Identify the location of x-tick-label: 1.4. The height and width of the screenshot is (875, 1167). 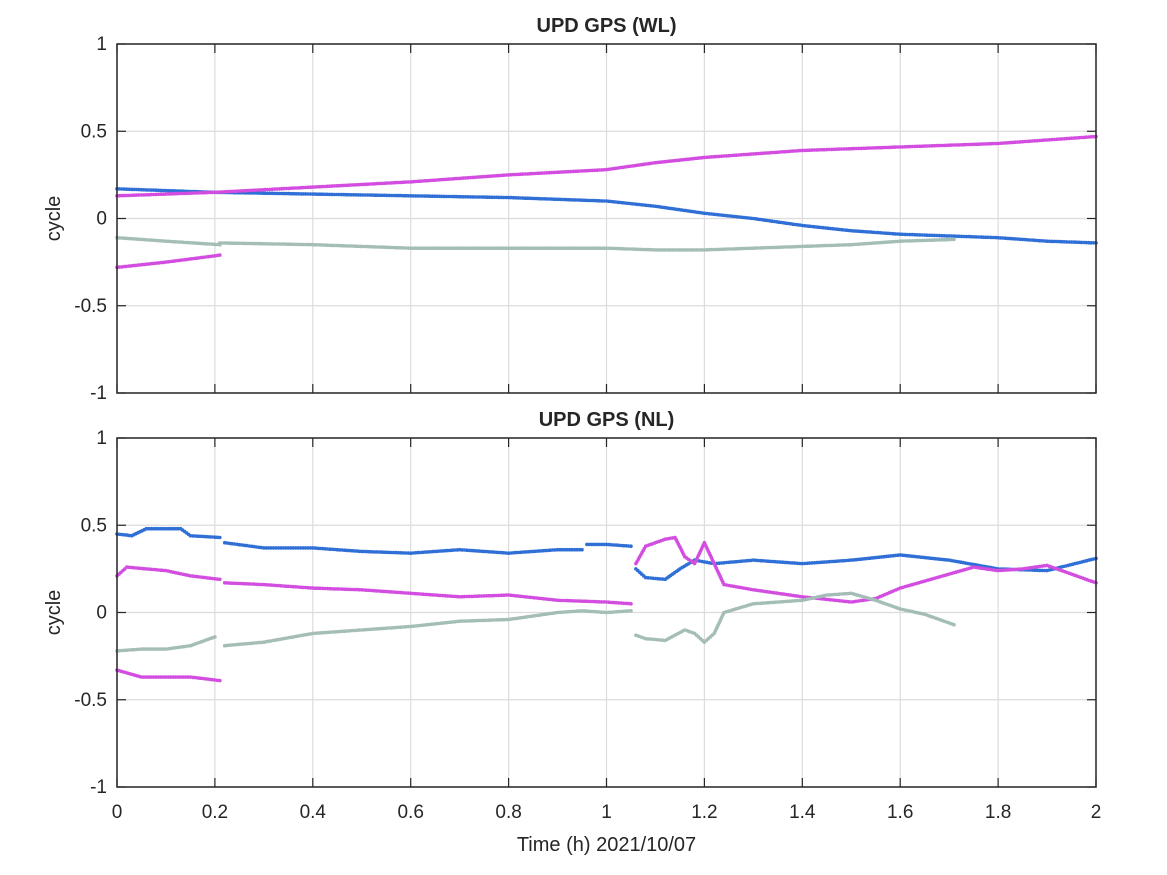
(802, 812).